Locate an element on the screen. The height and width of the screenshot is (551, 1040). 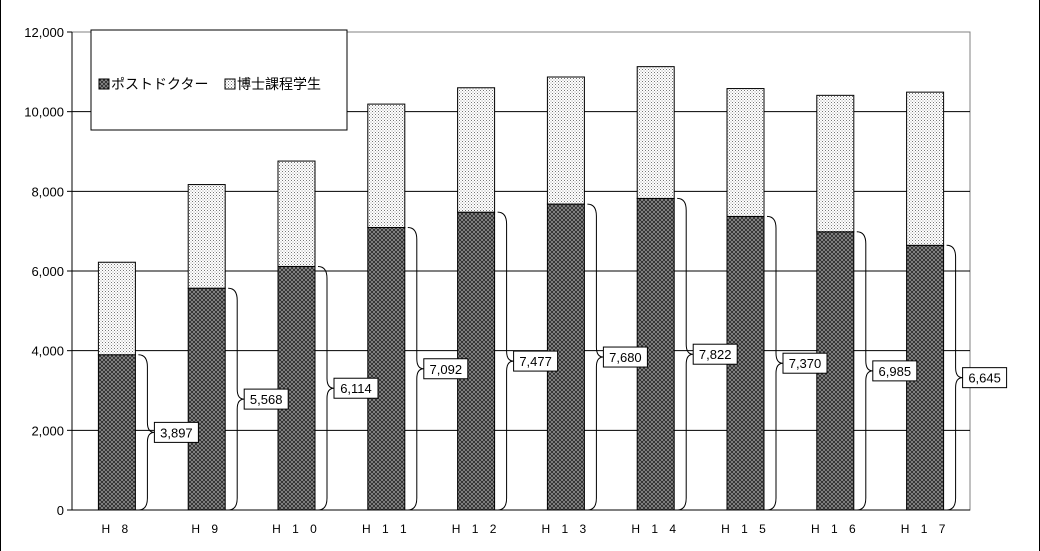
y-tick-label: 12,000 is located at coordinates (44, 32).